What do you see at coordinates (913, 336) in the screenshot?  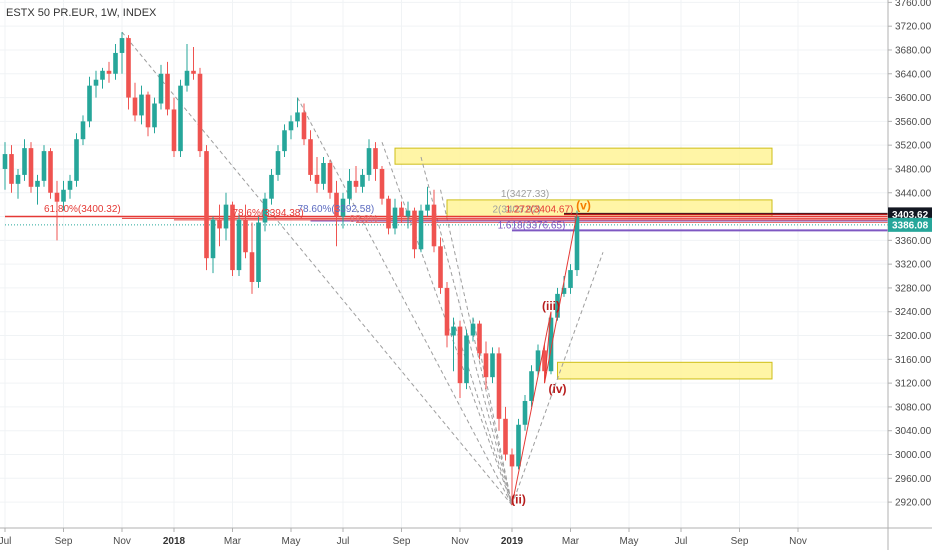 I see `y-tick-label: 3200.00` at bounding box center [913, 336].